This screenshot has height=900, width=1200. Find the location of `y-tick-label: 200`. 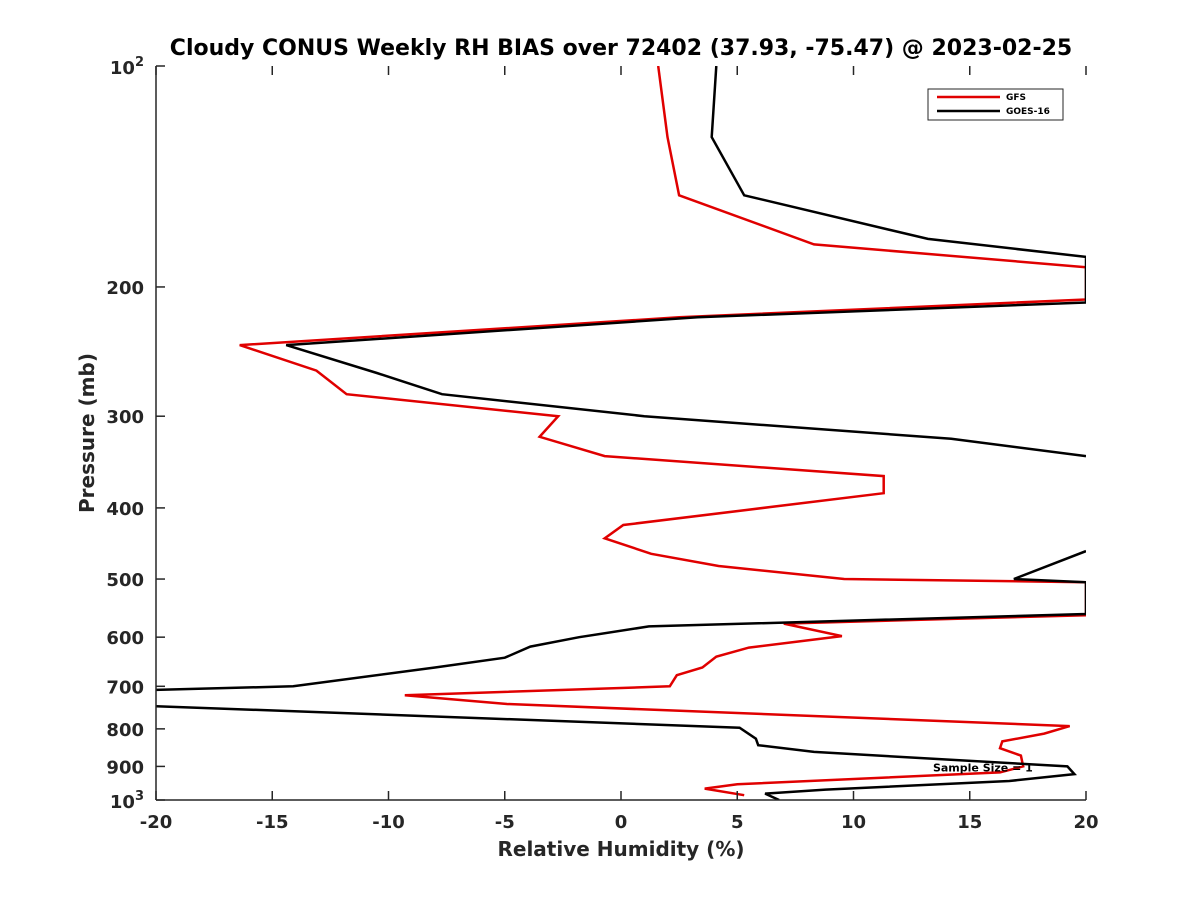

y-tick-label: 200 is located at coordinates (125, 288).